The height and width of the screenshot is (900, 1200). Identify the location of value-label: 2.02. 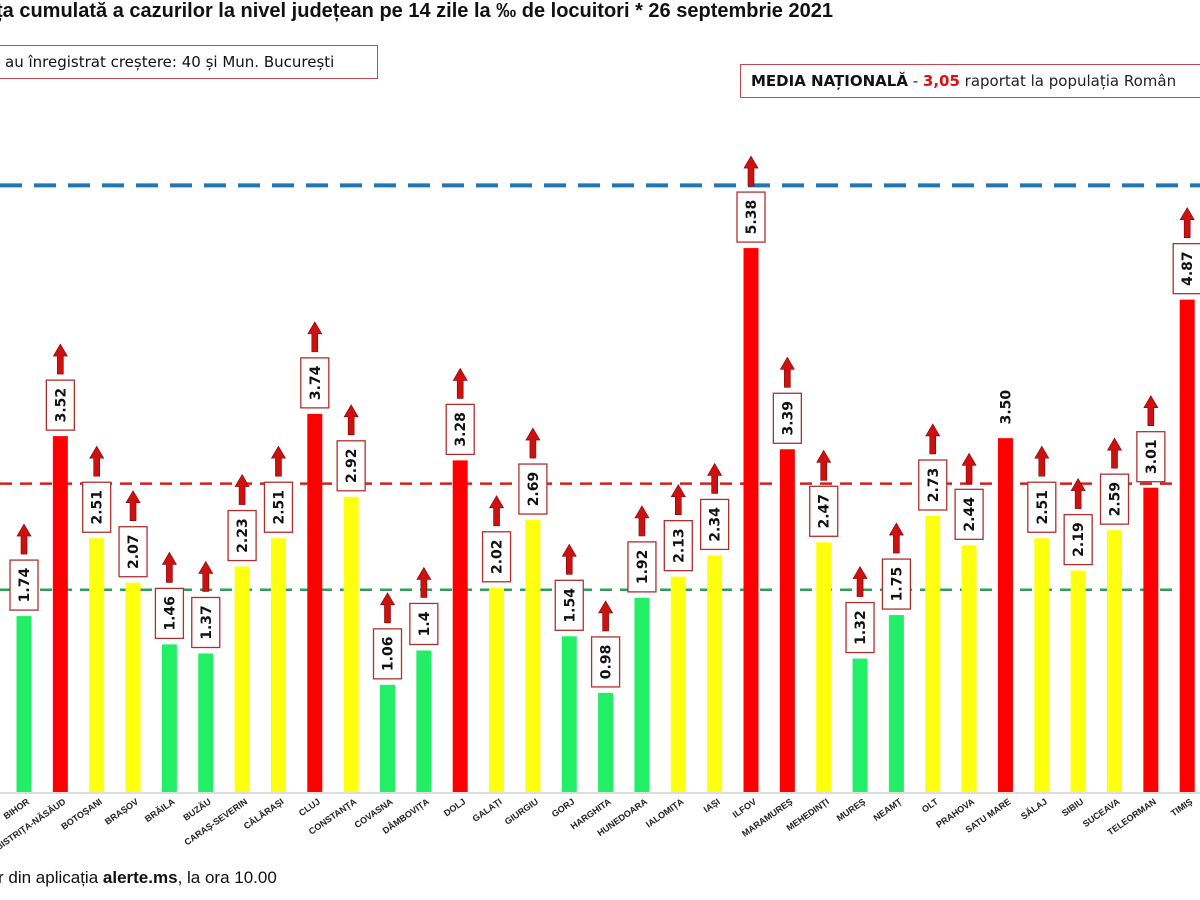
(498, 557).